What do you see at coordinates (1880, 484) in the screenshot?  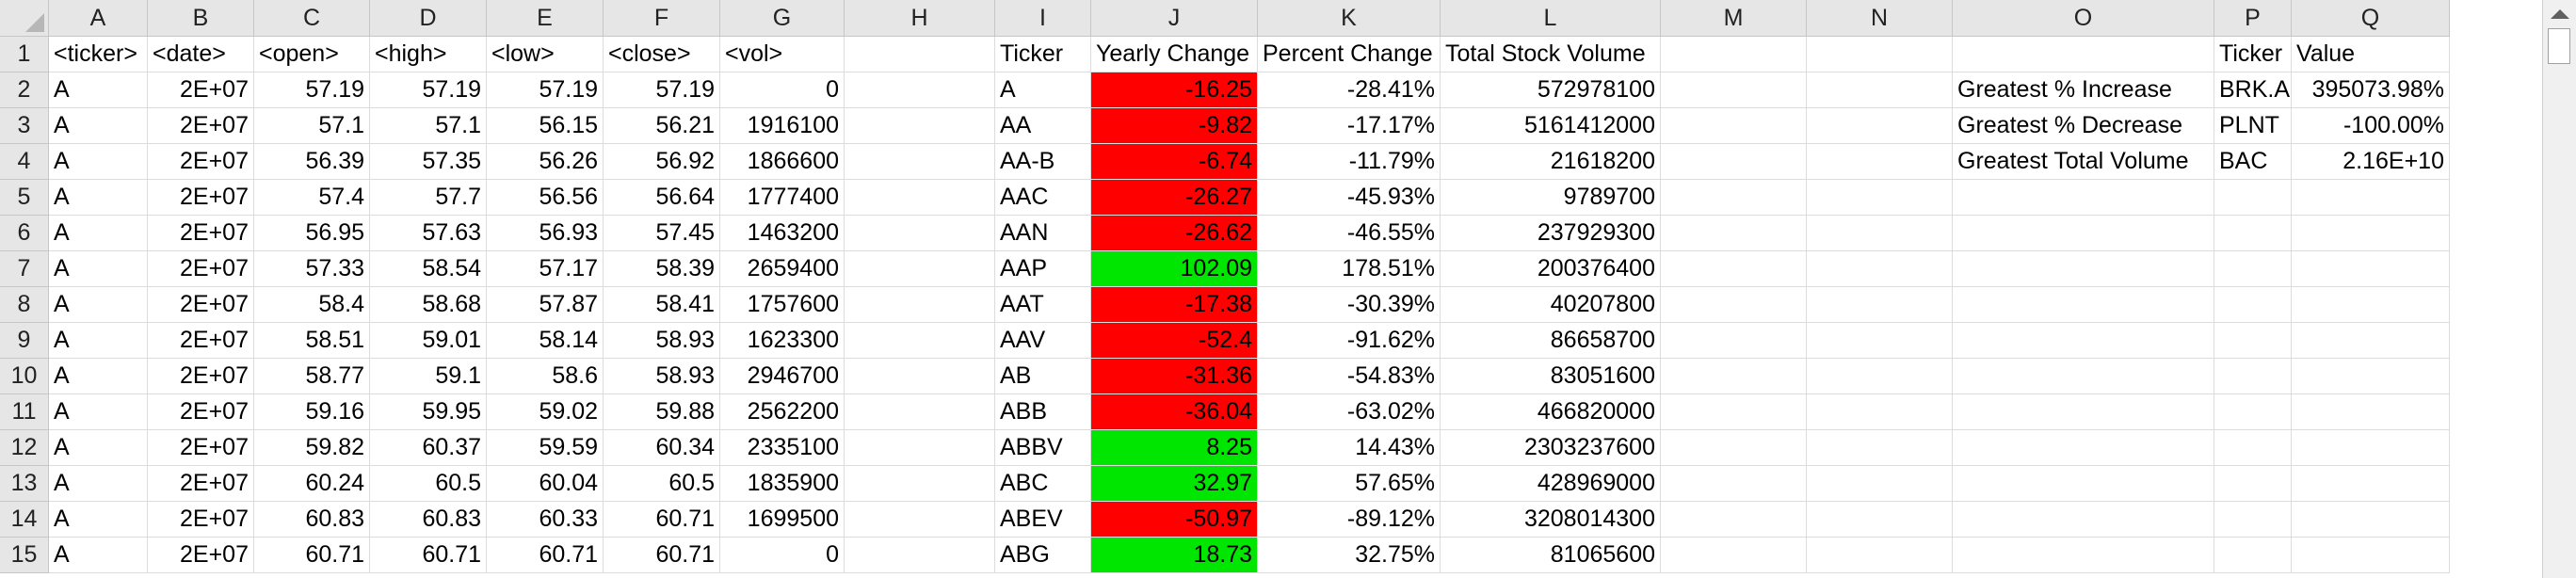 I see `cell-n13` at bounding box center [1880, 484].